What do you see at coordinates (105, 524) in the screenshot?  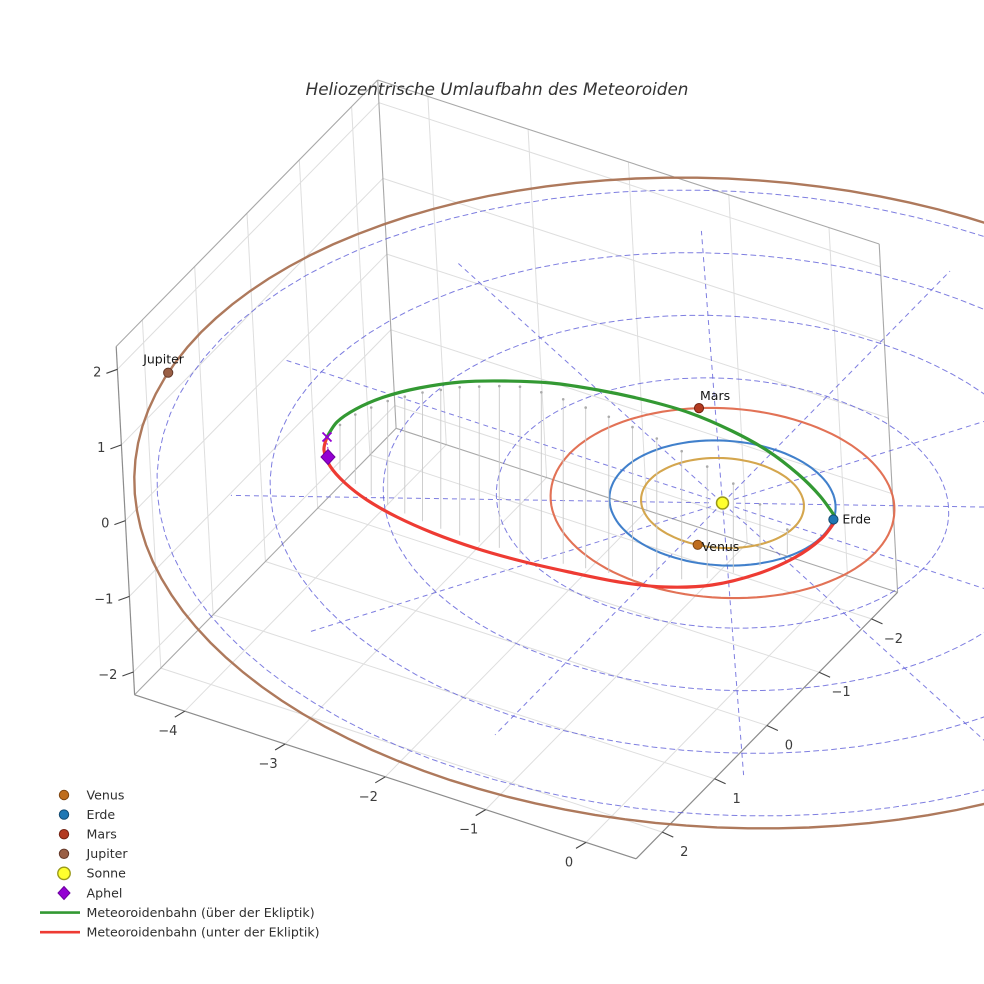 I see `z-tick-label: 0` at bounding box center [105, 524].